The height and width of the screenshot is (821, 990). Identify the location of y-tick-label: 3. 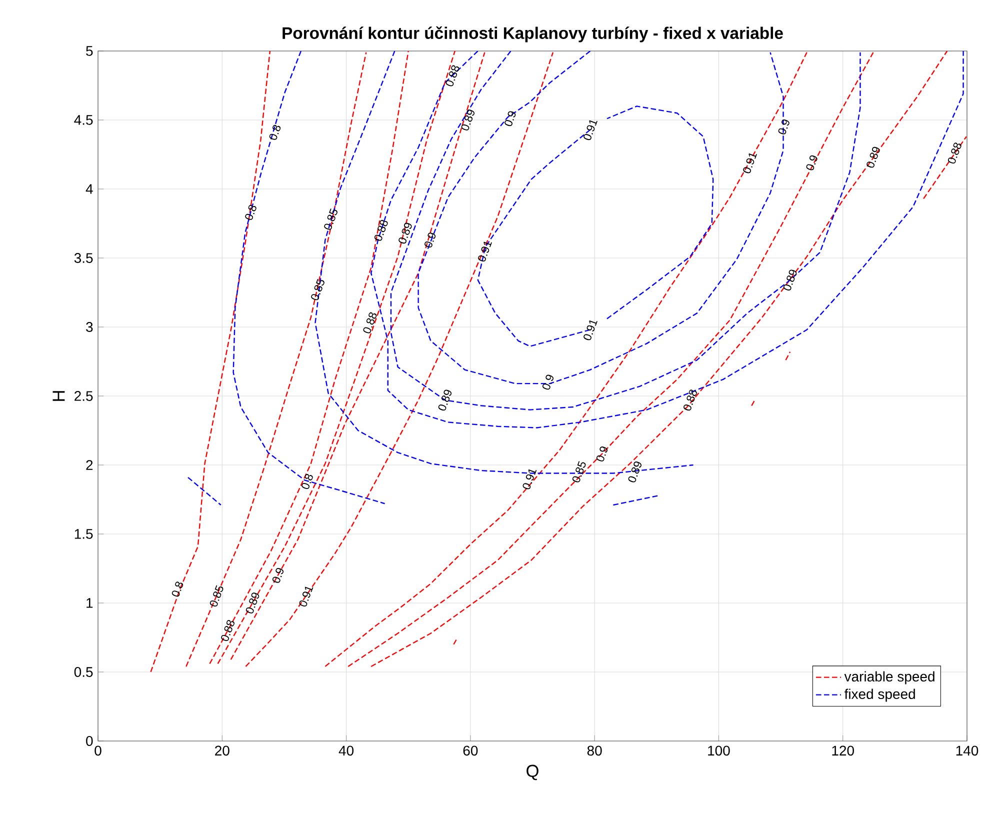
(89, 327).